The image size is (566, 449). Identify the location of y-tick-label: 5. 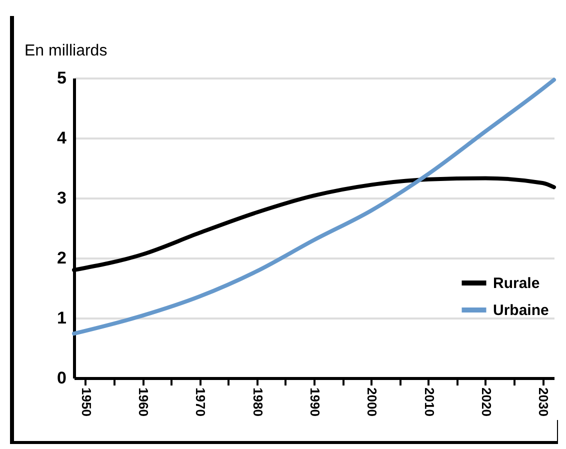
(61, 78).